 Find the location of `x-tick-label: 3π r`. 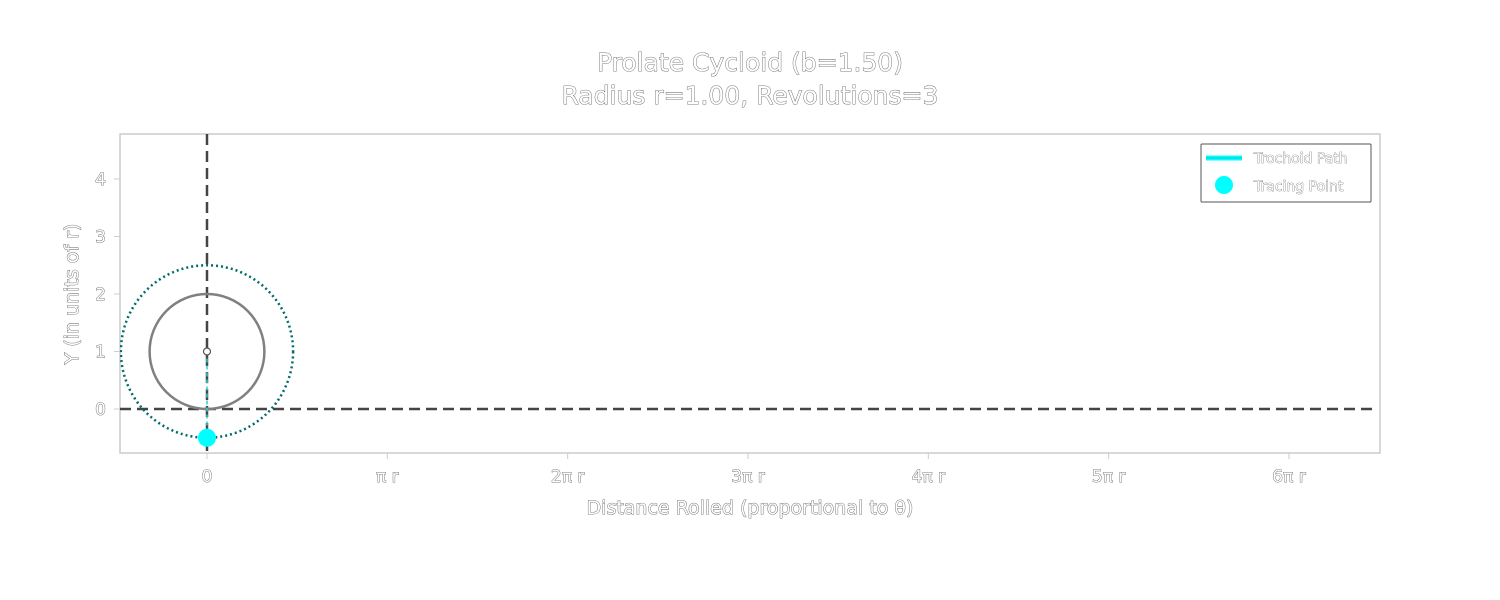

x-tick-label: 3π r is located at coordinates (747, 477).